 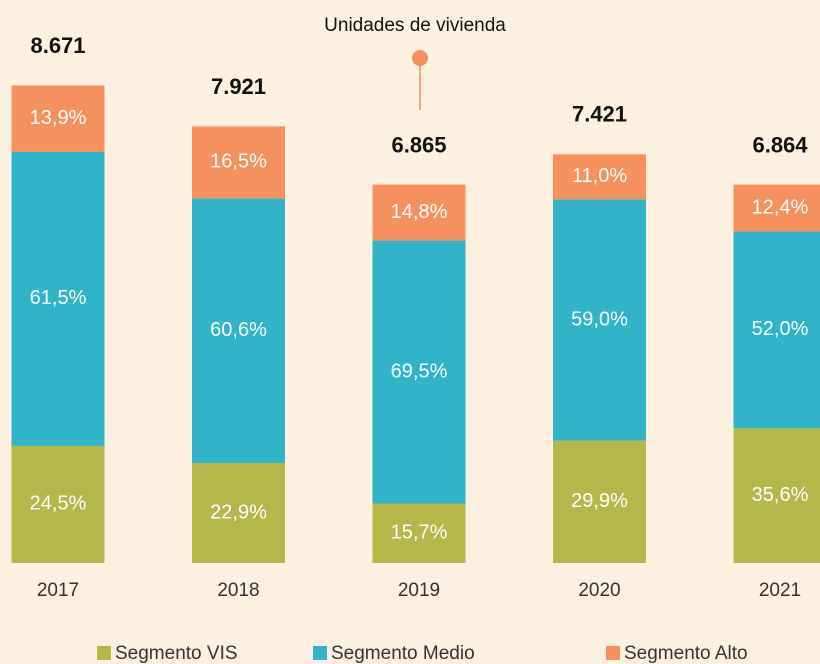 I want to click on segment-label: 61,5%, so click(x=58, y=298).